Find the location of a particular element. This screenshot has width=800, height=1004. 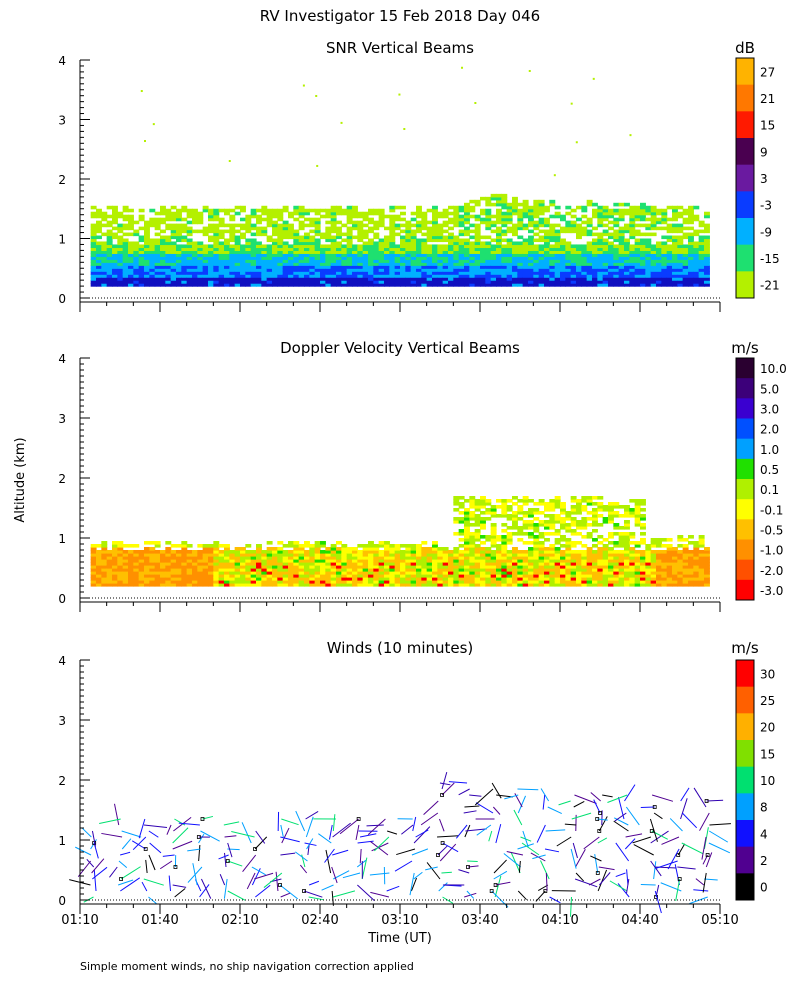

y-tick-label: 1 is located at coordinates (62, 240).